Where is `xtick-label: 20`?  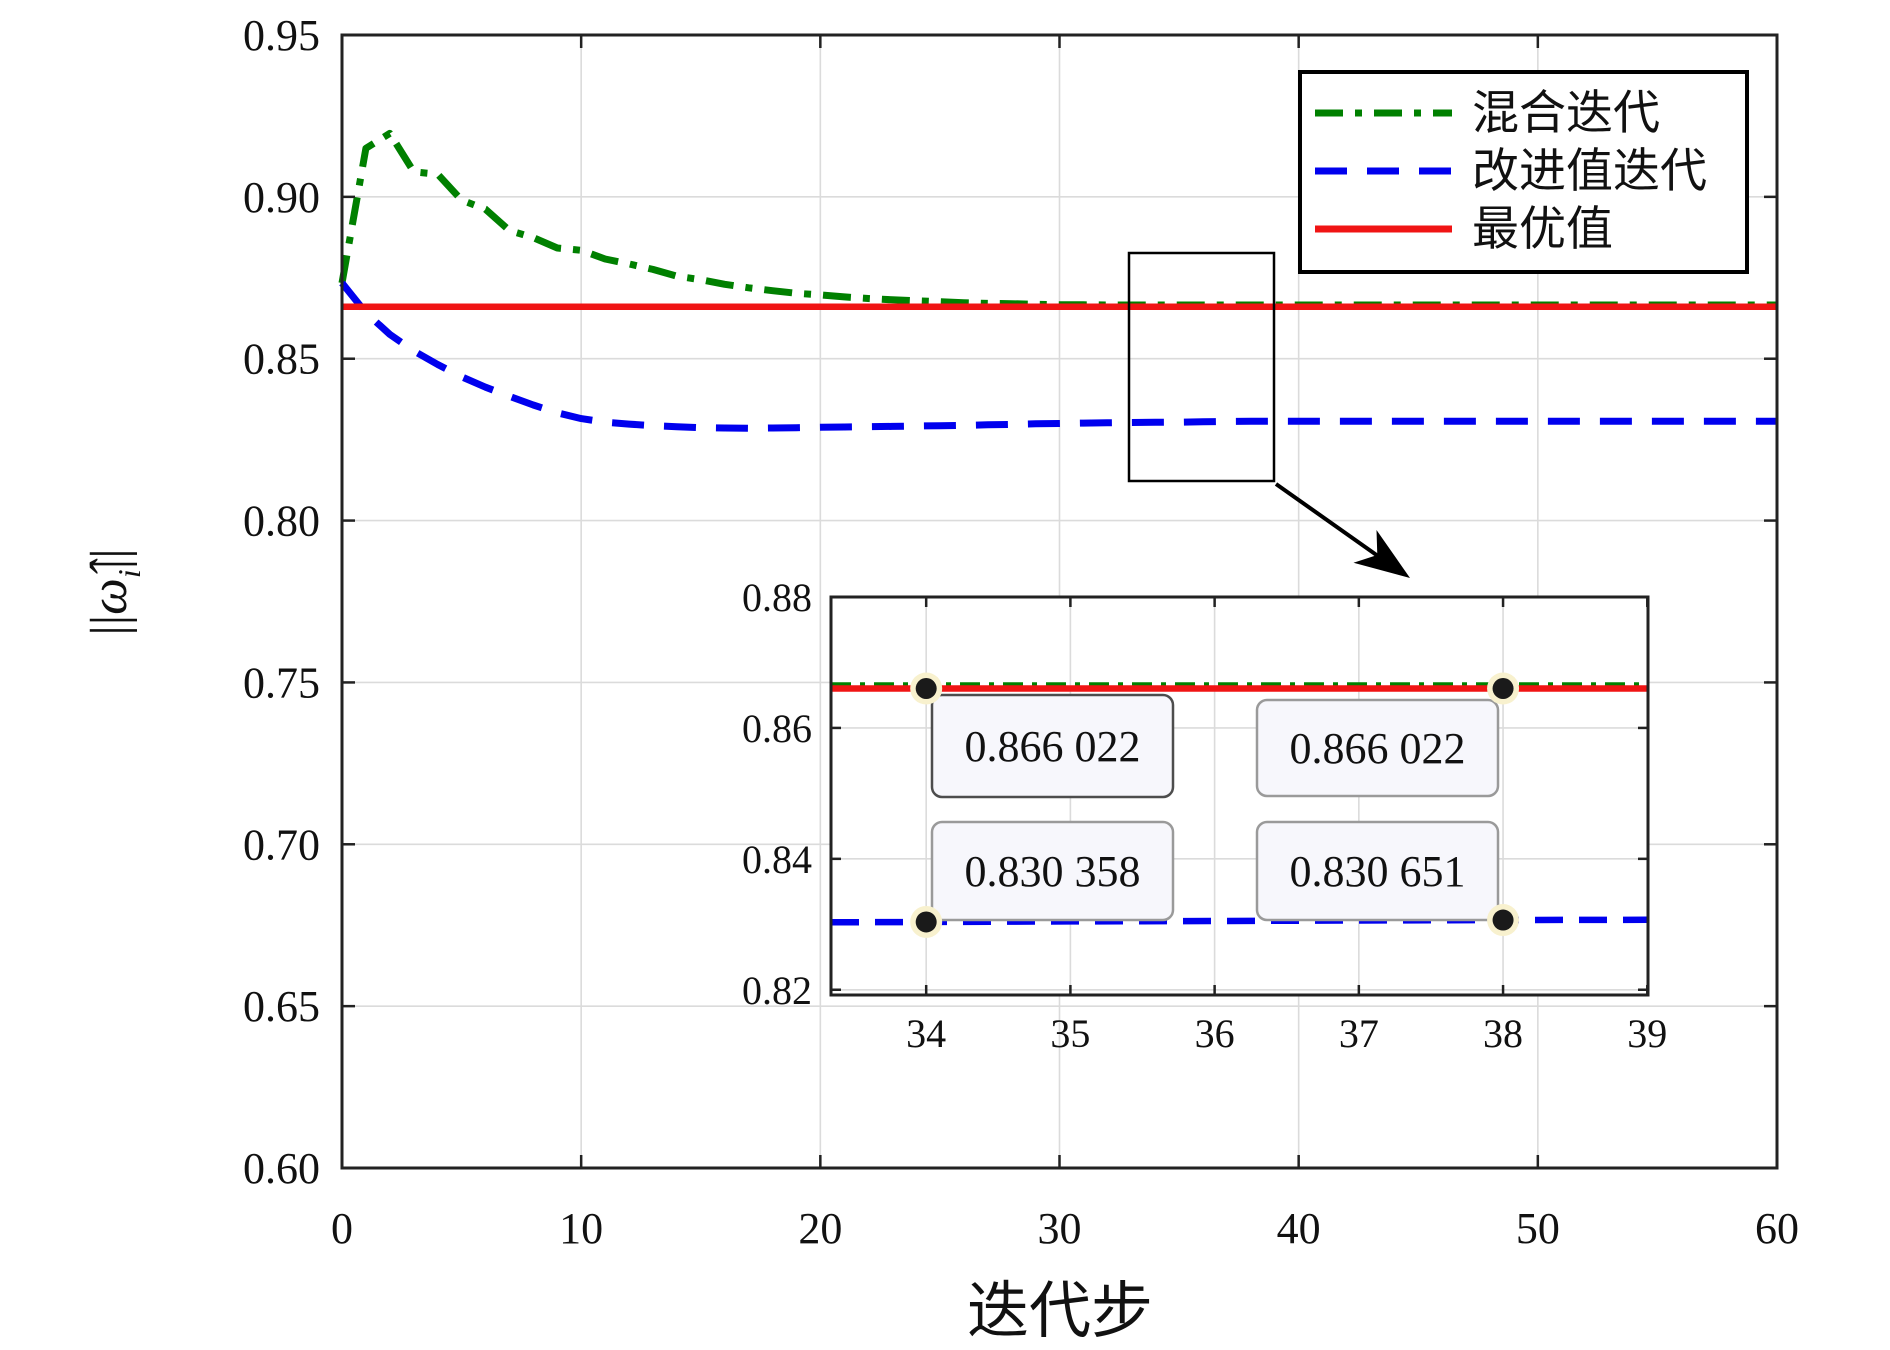 xtick-label: 20 is located at coordinates (820, 1228).